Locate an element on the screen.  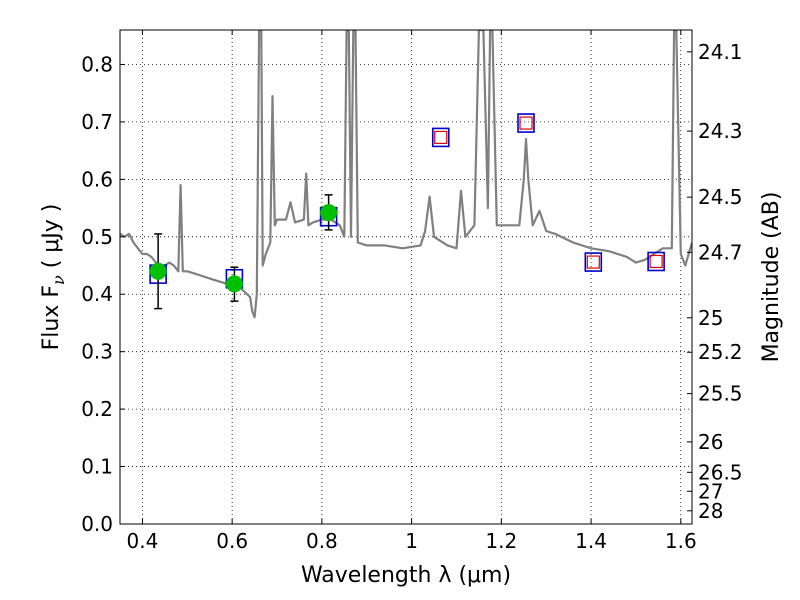
right-tick-label: 24.3 is located at coordinates (720, 131).